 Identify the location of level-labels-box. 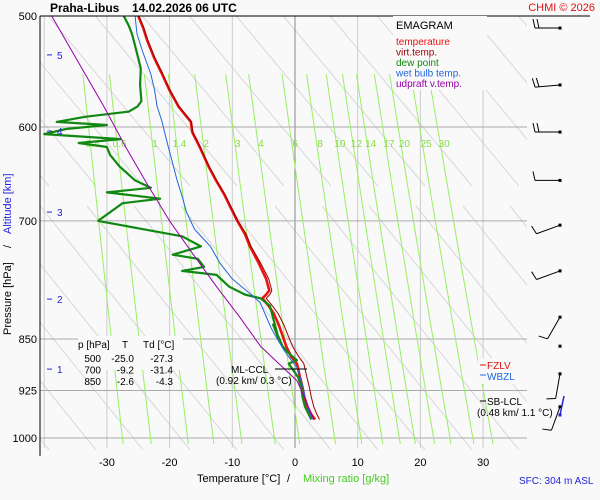
(499, 371).